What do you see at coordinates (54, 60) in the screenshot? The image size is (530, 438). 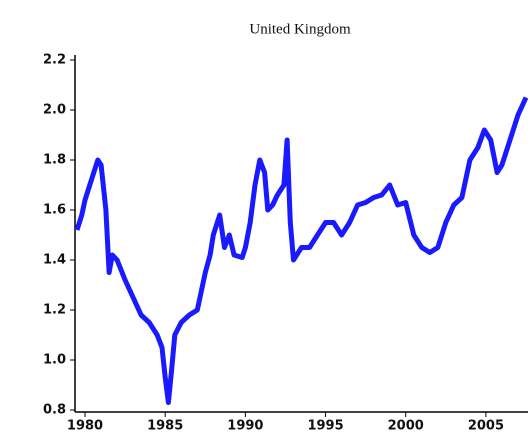 I see `y-tick-label: 2.2` at bounding box center [54, 60].